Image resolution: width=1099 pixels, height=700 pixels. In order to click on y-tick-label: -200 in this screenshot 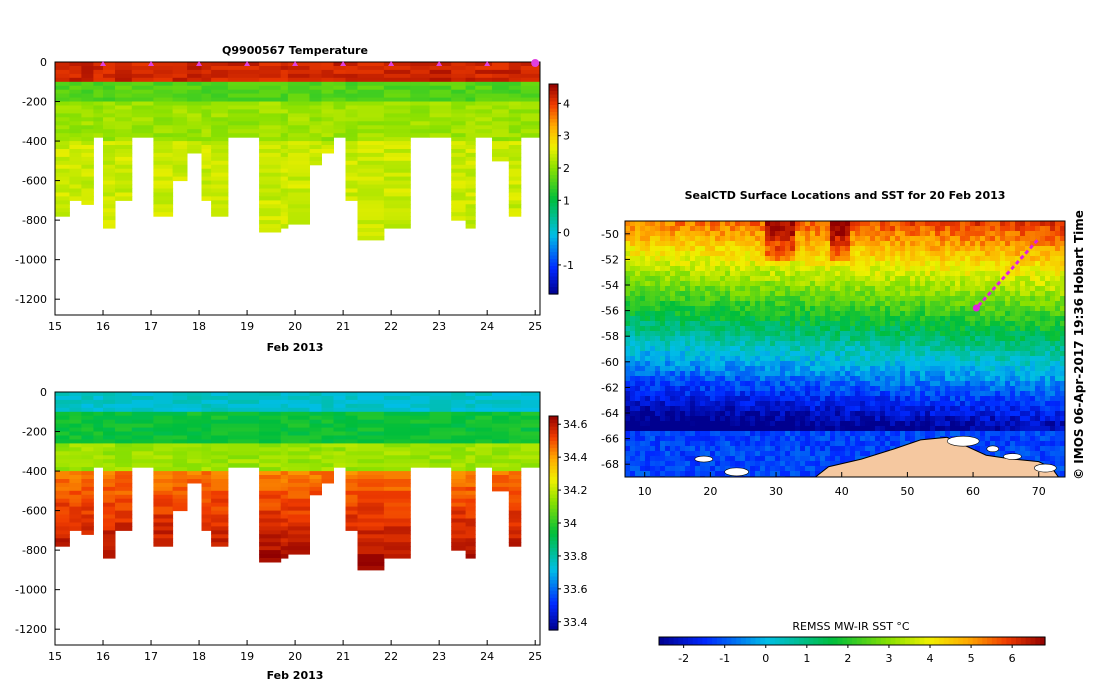, I will do `click(34, 102)`.